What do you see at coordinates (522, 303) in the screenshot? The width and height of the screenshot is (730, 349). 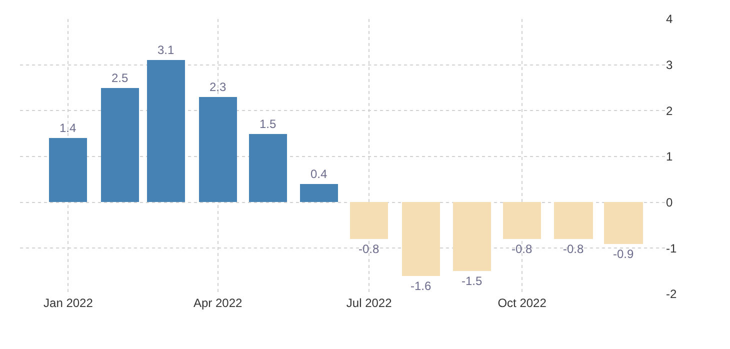 I see `x-tick-label: Oct 2022` at bounding box center [522, 303].